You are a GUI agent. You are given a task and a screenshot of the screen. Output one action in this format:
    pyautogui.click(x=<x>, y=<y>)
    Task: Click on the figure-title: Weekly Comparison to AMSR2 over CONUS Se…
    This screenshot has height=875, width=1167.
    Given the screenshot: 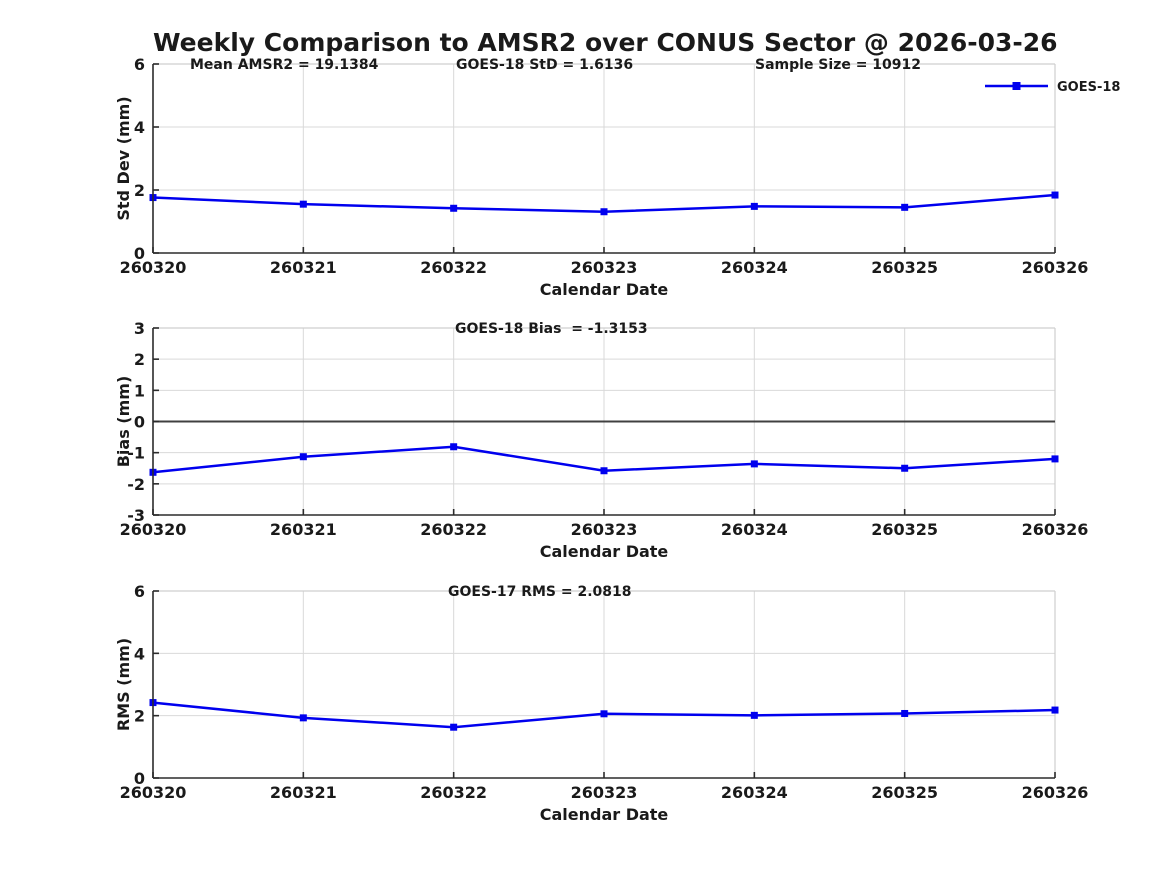 What is the action you would take?
    pyautogui.click(x=605, y=42)
    